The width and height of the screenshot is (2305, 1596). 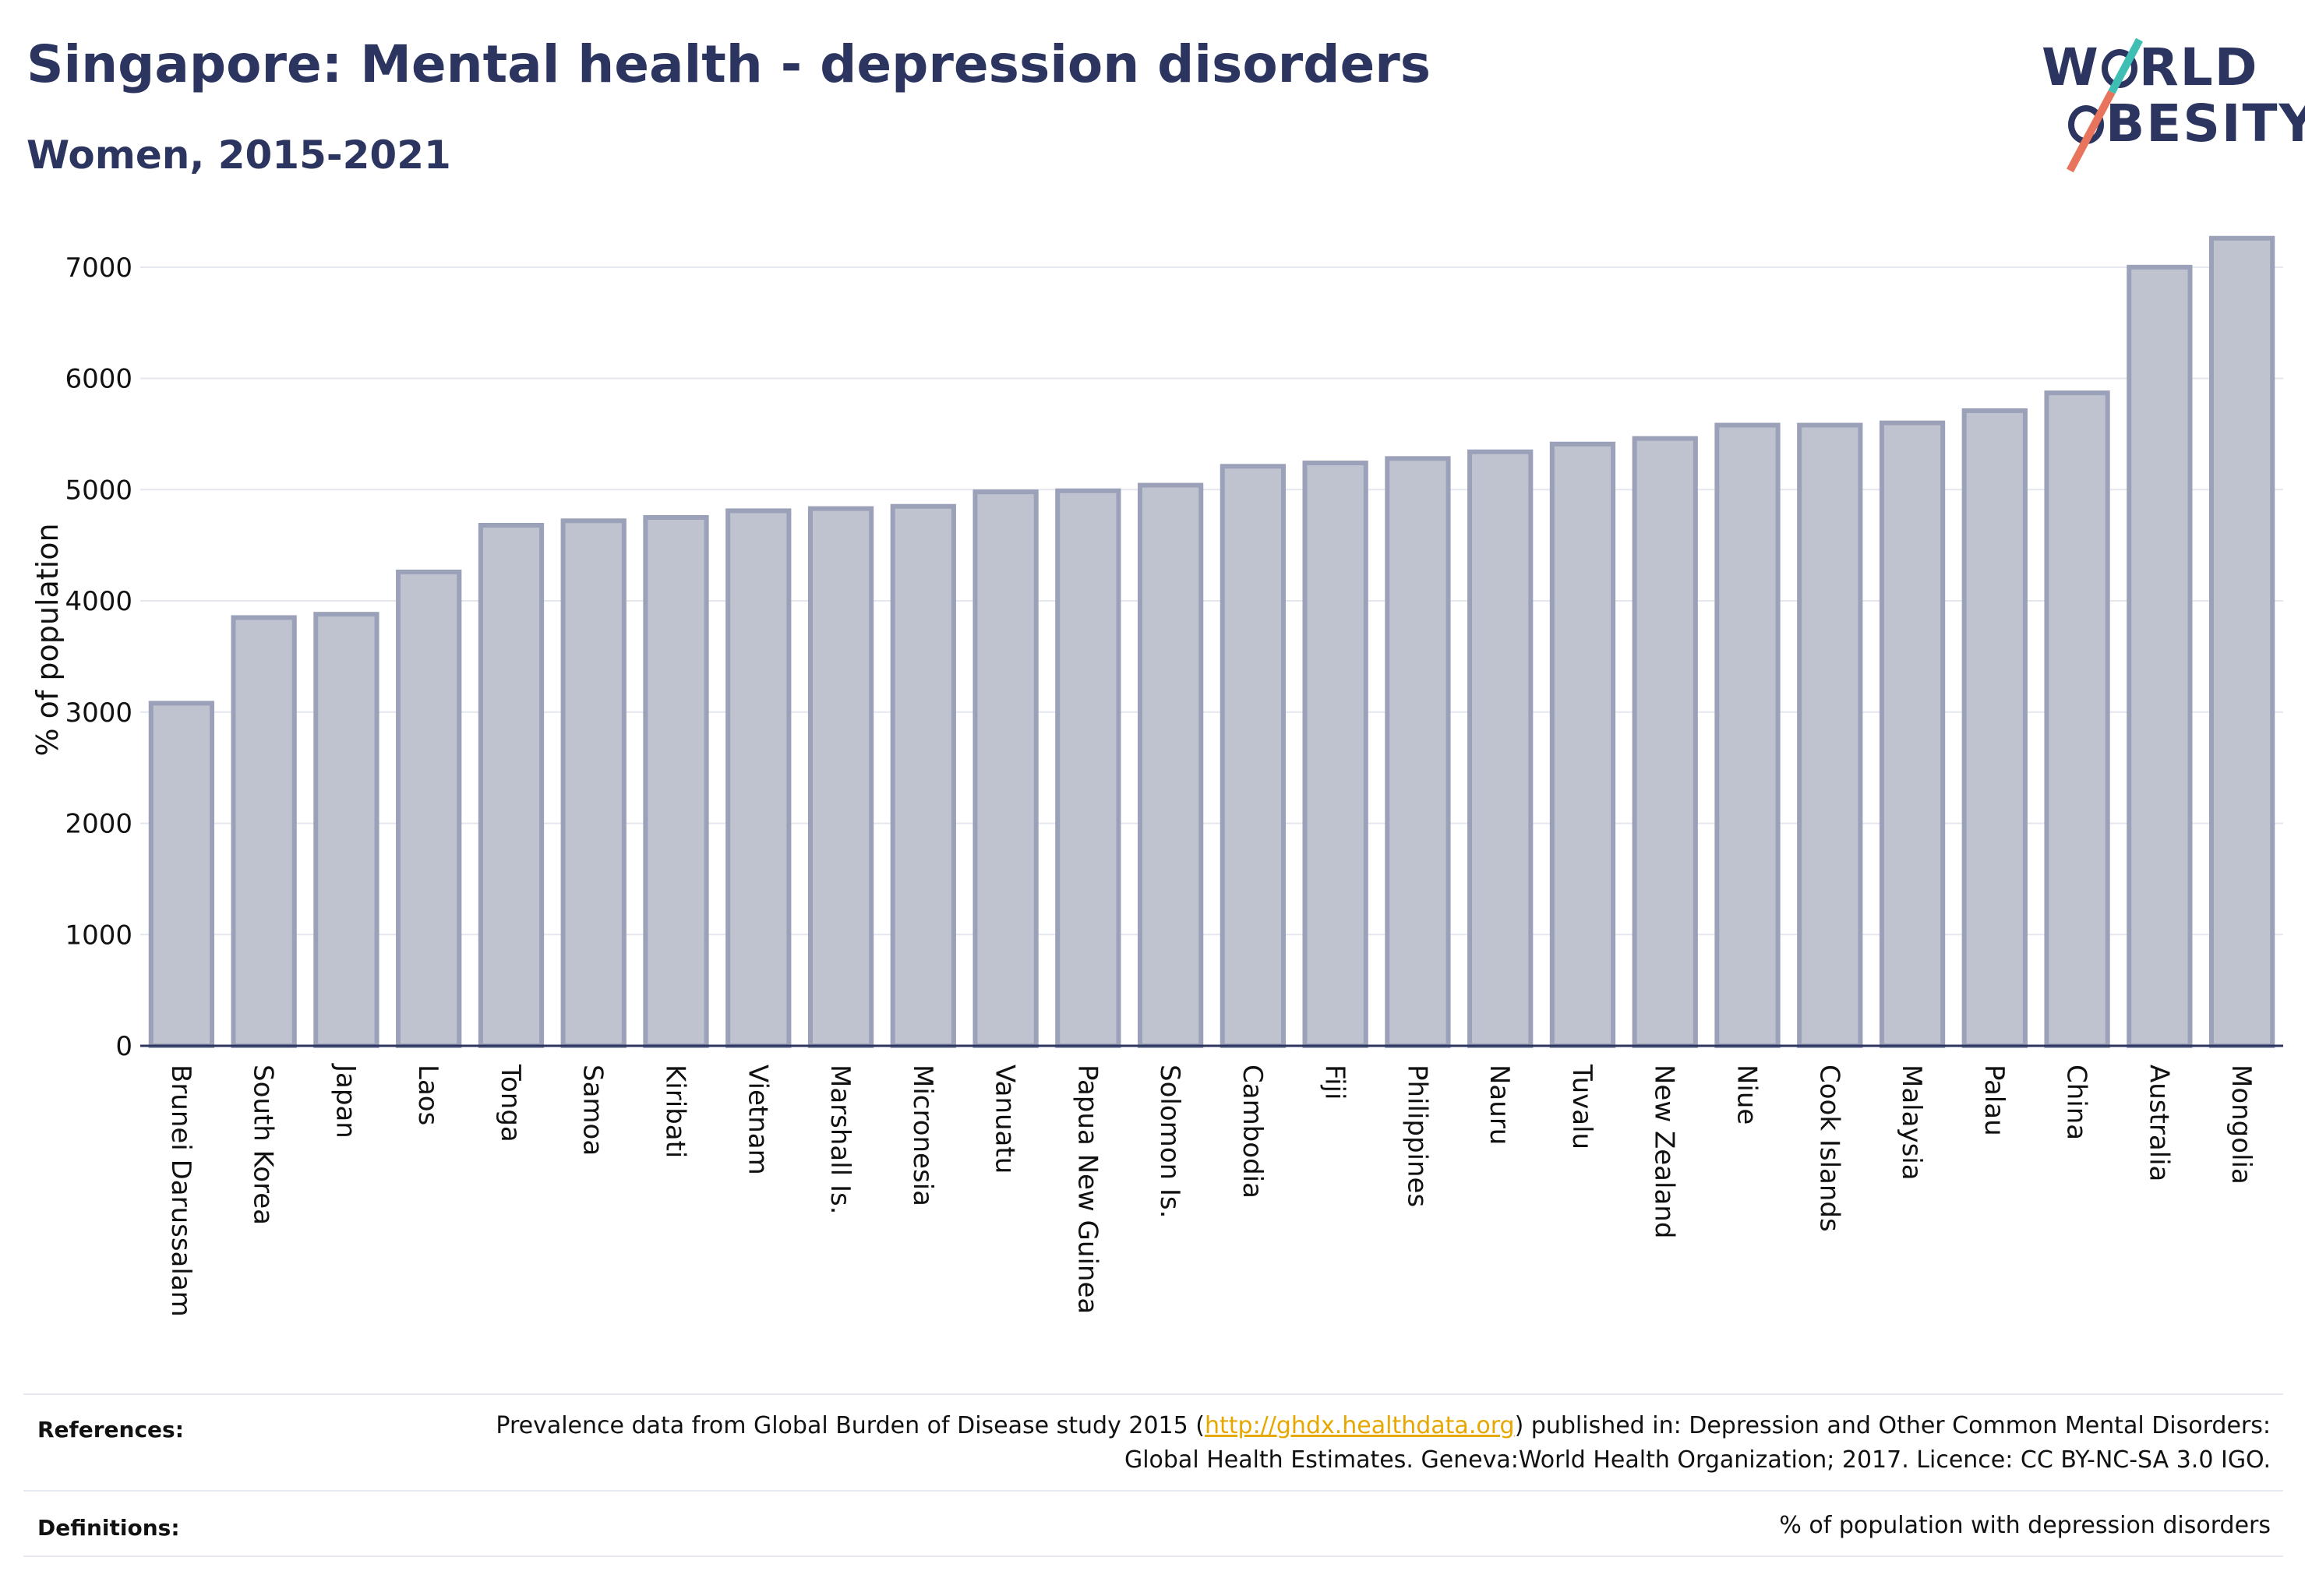 What do you see at coordinates (1416, 1136) in the screenshot?
I see `x-tick-label: Philippines` at bounding box center [1416, 1136].